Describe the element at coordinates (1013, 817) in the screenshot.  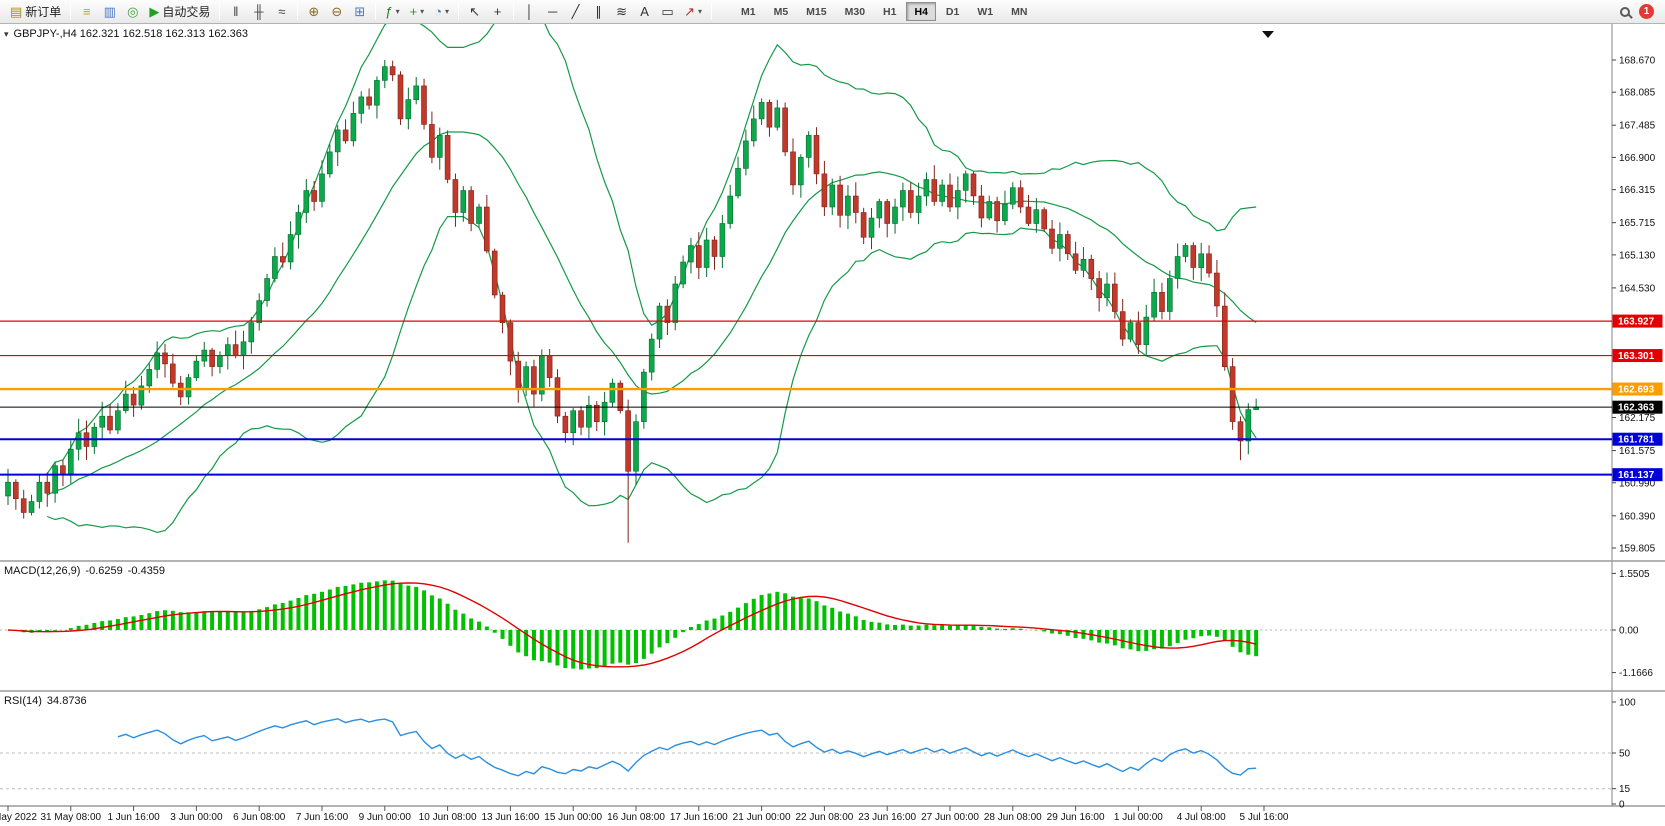
I see `time-axis-label: 28 Jun 08:00` at that location.